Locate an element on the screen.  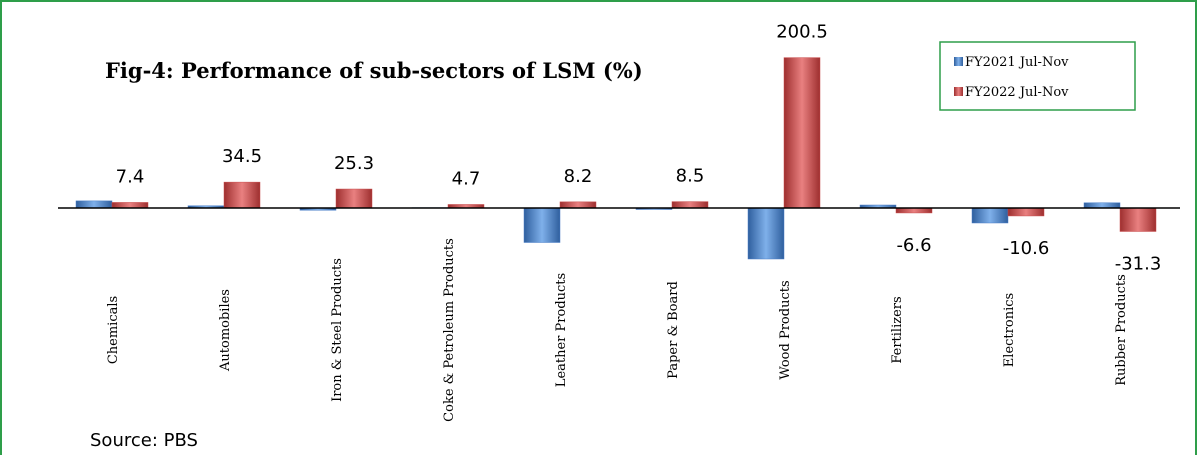
source: Source: PBS is located at coordinates (144, 440).